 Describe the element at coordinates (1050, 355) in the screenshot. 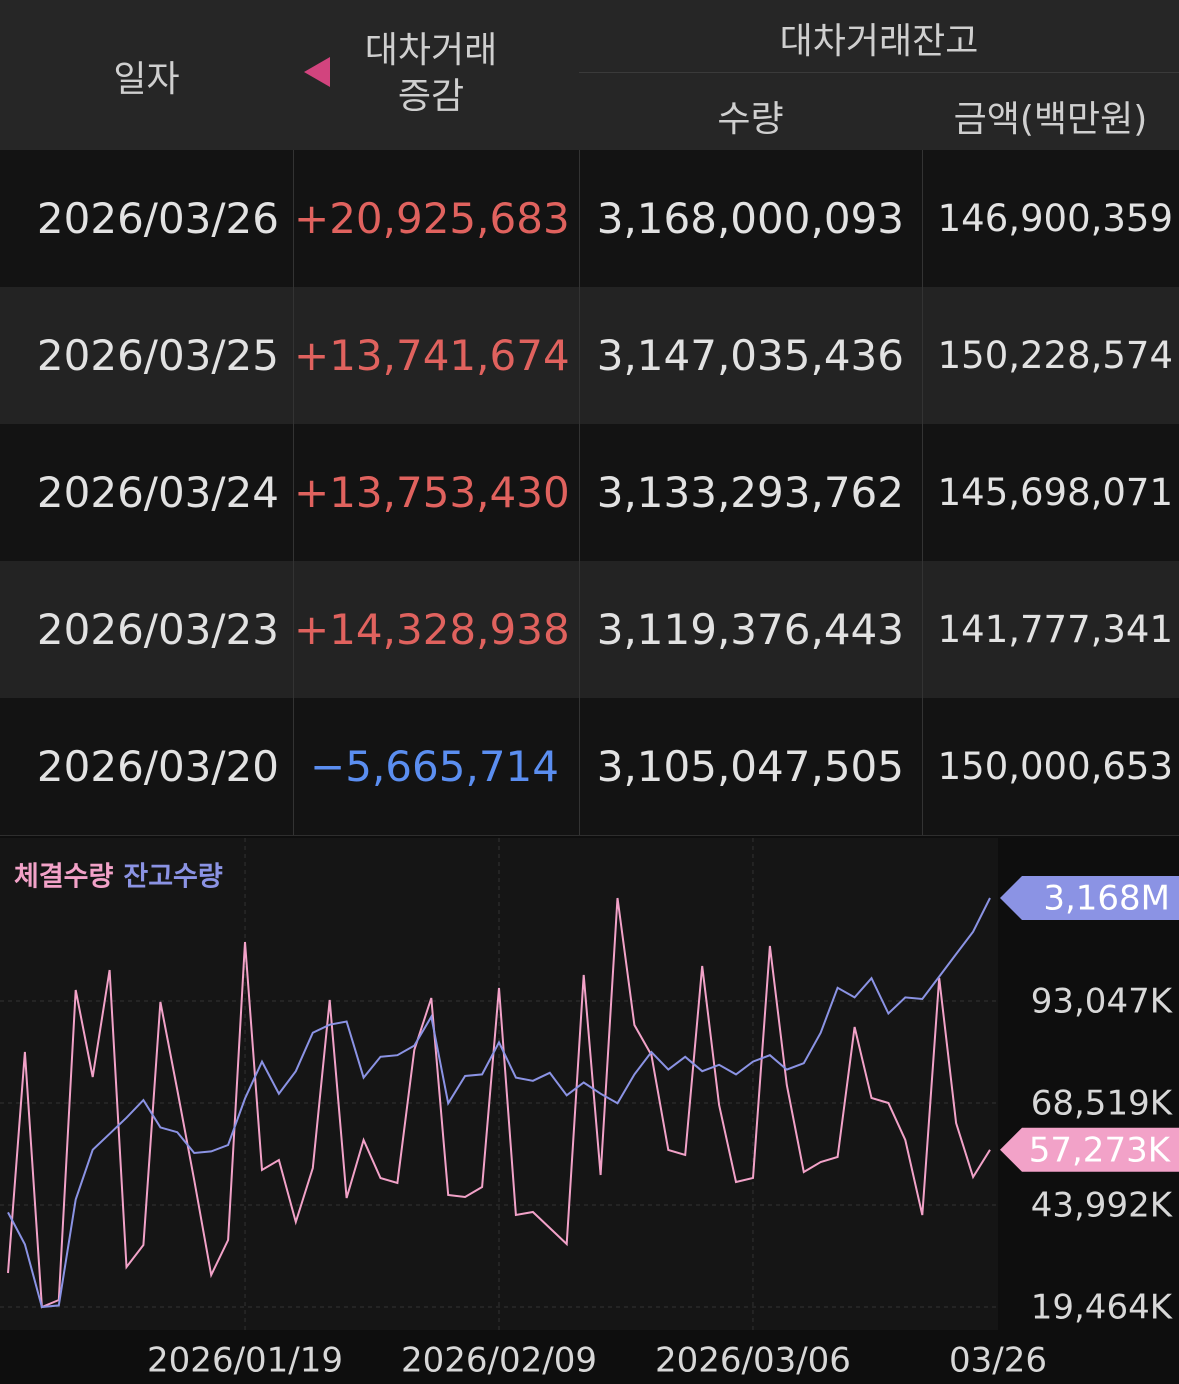

I see `amount-cell: 150,228,574` at that location.